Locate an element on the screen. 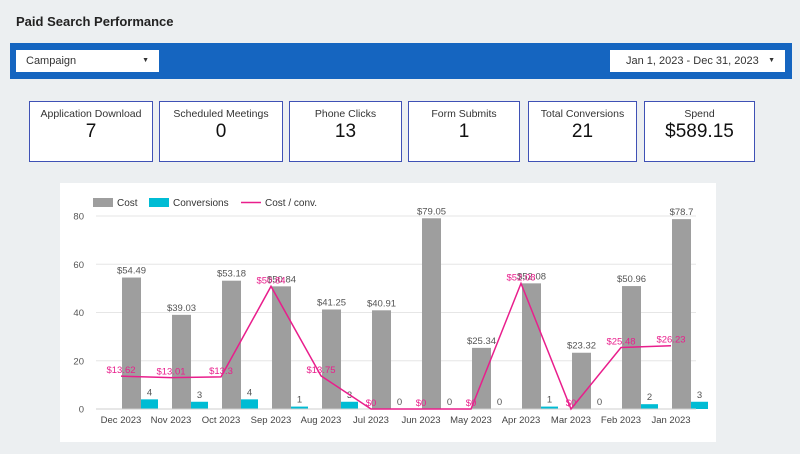 The width and height of the screenshot is (800, 454). data-label-cost-per-conv: $25.48 is located at coordinates (620, 342).